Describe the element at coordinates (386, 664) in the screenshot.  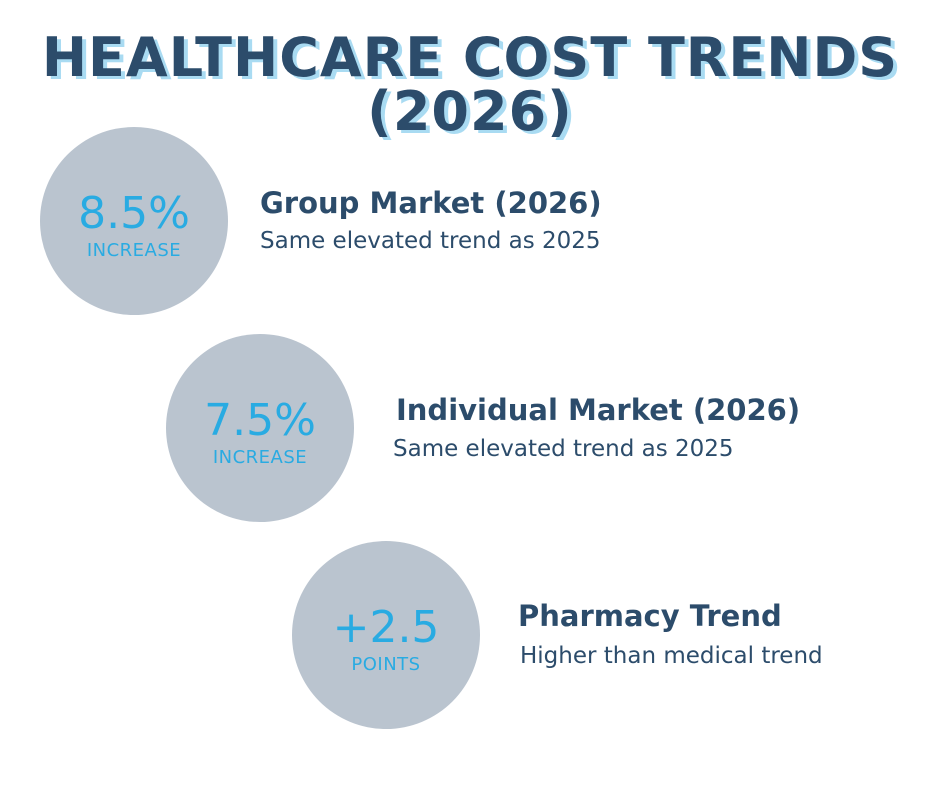
I see `stat-unit: POINTS` at that location.